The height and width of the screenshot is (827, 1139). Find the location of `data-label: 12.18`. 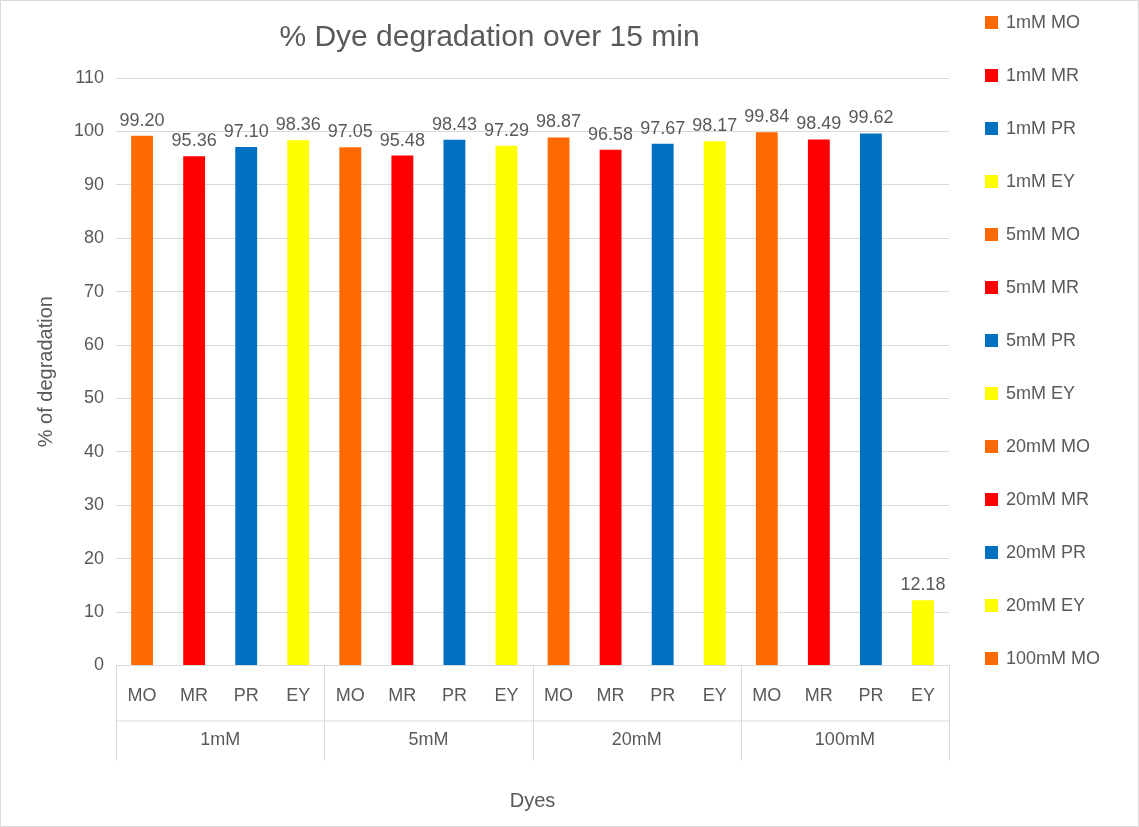

data-label: 12.18 is located at coordinates (923, 584).